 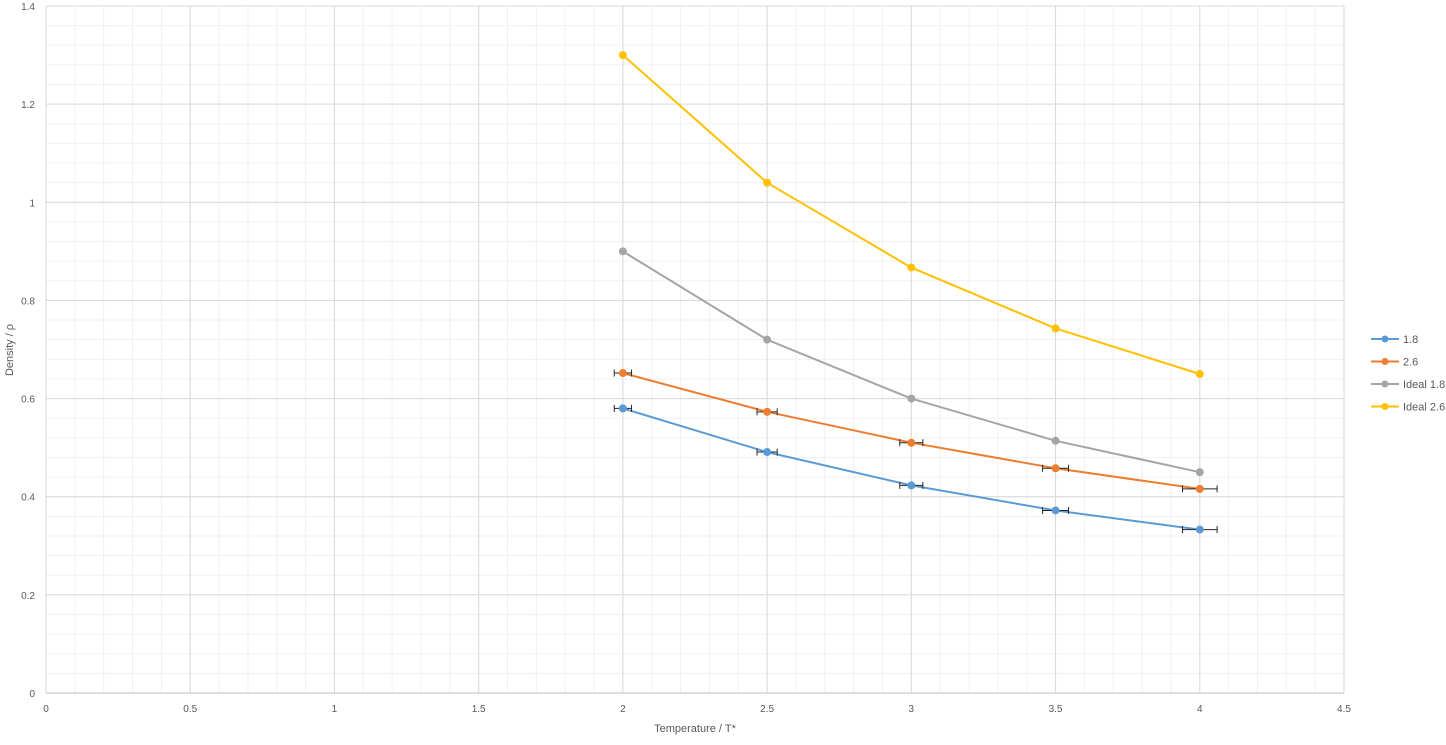 What do you see at coordinates (46, 709) in the screenshot?
I see `x-tick-label: 0` at bounding box center [46, 709].